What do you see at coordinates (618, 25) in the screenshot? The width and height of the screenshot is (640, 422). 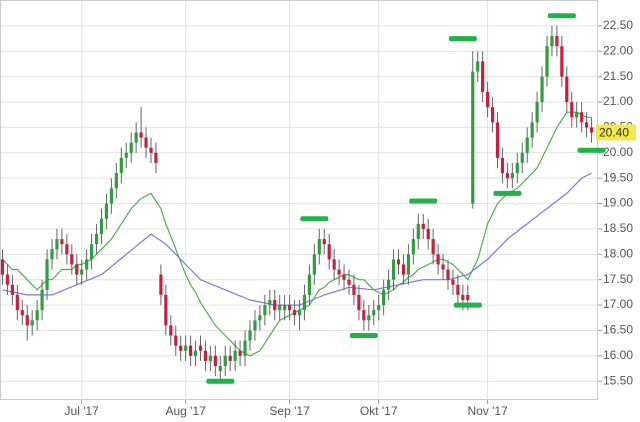 I see `y-tick-label: 22.50` at bounding box center [618, 25].